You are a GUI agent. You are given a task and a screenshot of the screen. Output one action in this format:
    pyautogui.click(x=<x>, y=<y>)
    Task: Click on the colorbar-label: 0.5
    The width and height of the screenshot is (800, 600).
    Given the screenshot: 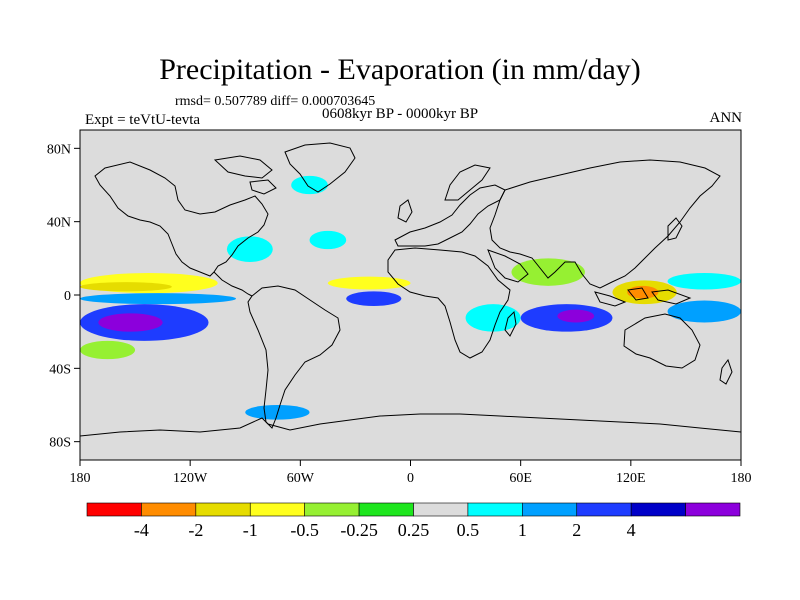 What is the action you would take?
    pyautogui.click(x=468, y=530)
    